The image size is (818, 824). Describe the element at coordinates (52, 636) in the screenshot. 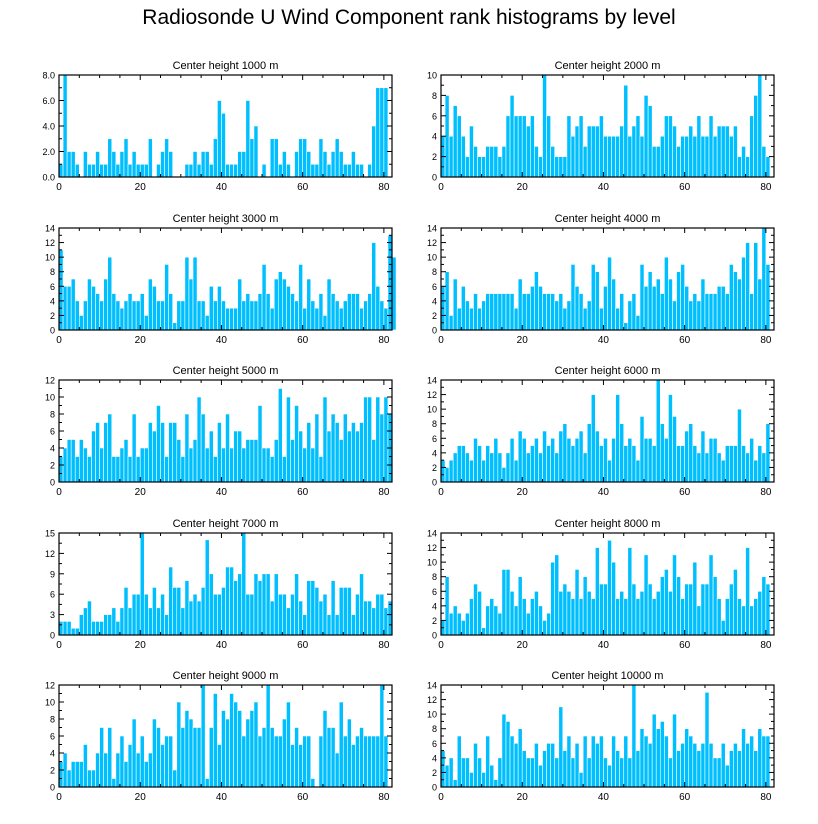

I see `y-tick-label: 0` at that location.